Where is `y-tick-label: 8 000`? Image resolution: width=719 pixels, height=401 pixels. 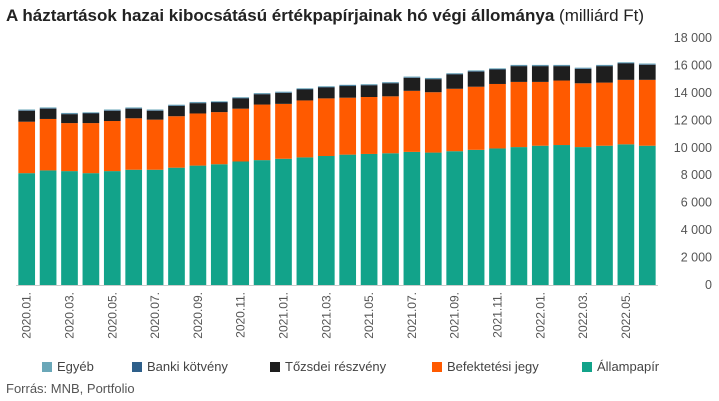
y-tick-label: 8 000 is located at coordinates (696, 175).